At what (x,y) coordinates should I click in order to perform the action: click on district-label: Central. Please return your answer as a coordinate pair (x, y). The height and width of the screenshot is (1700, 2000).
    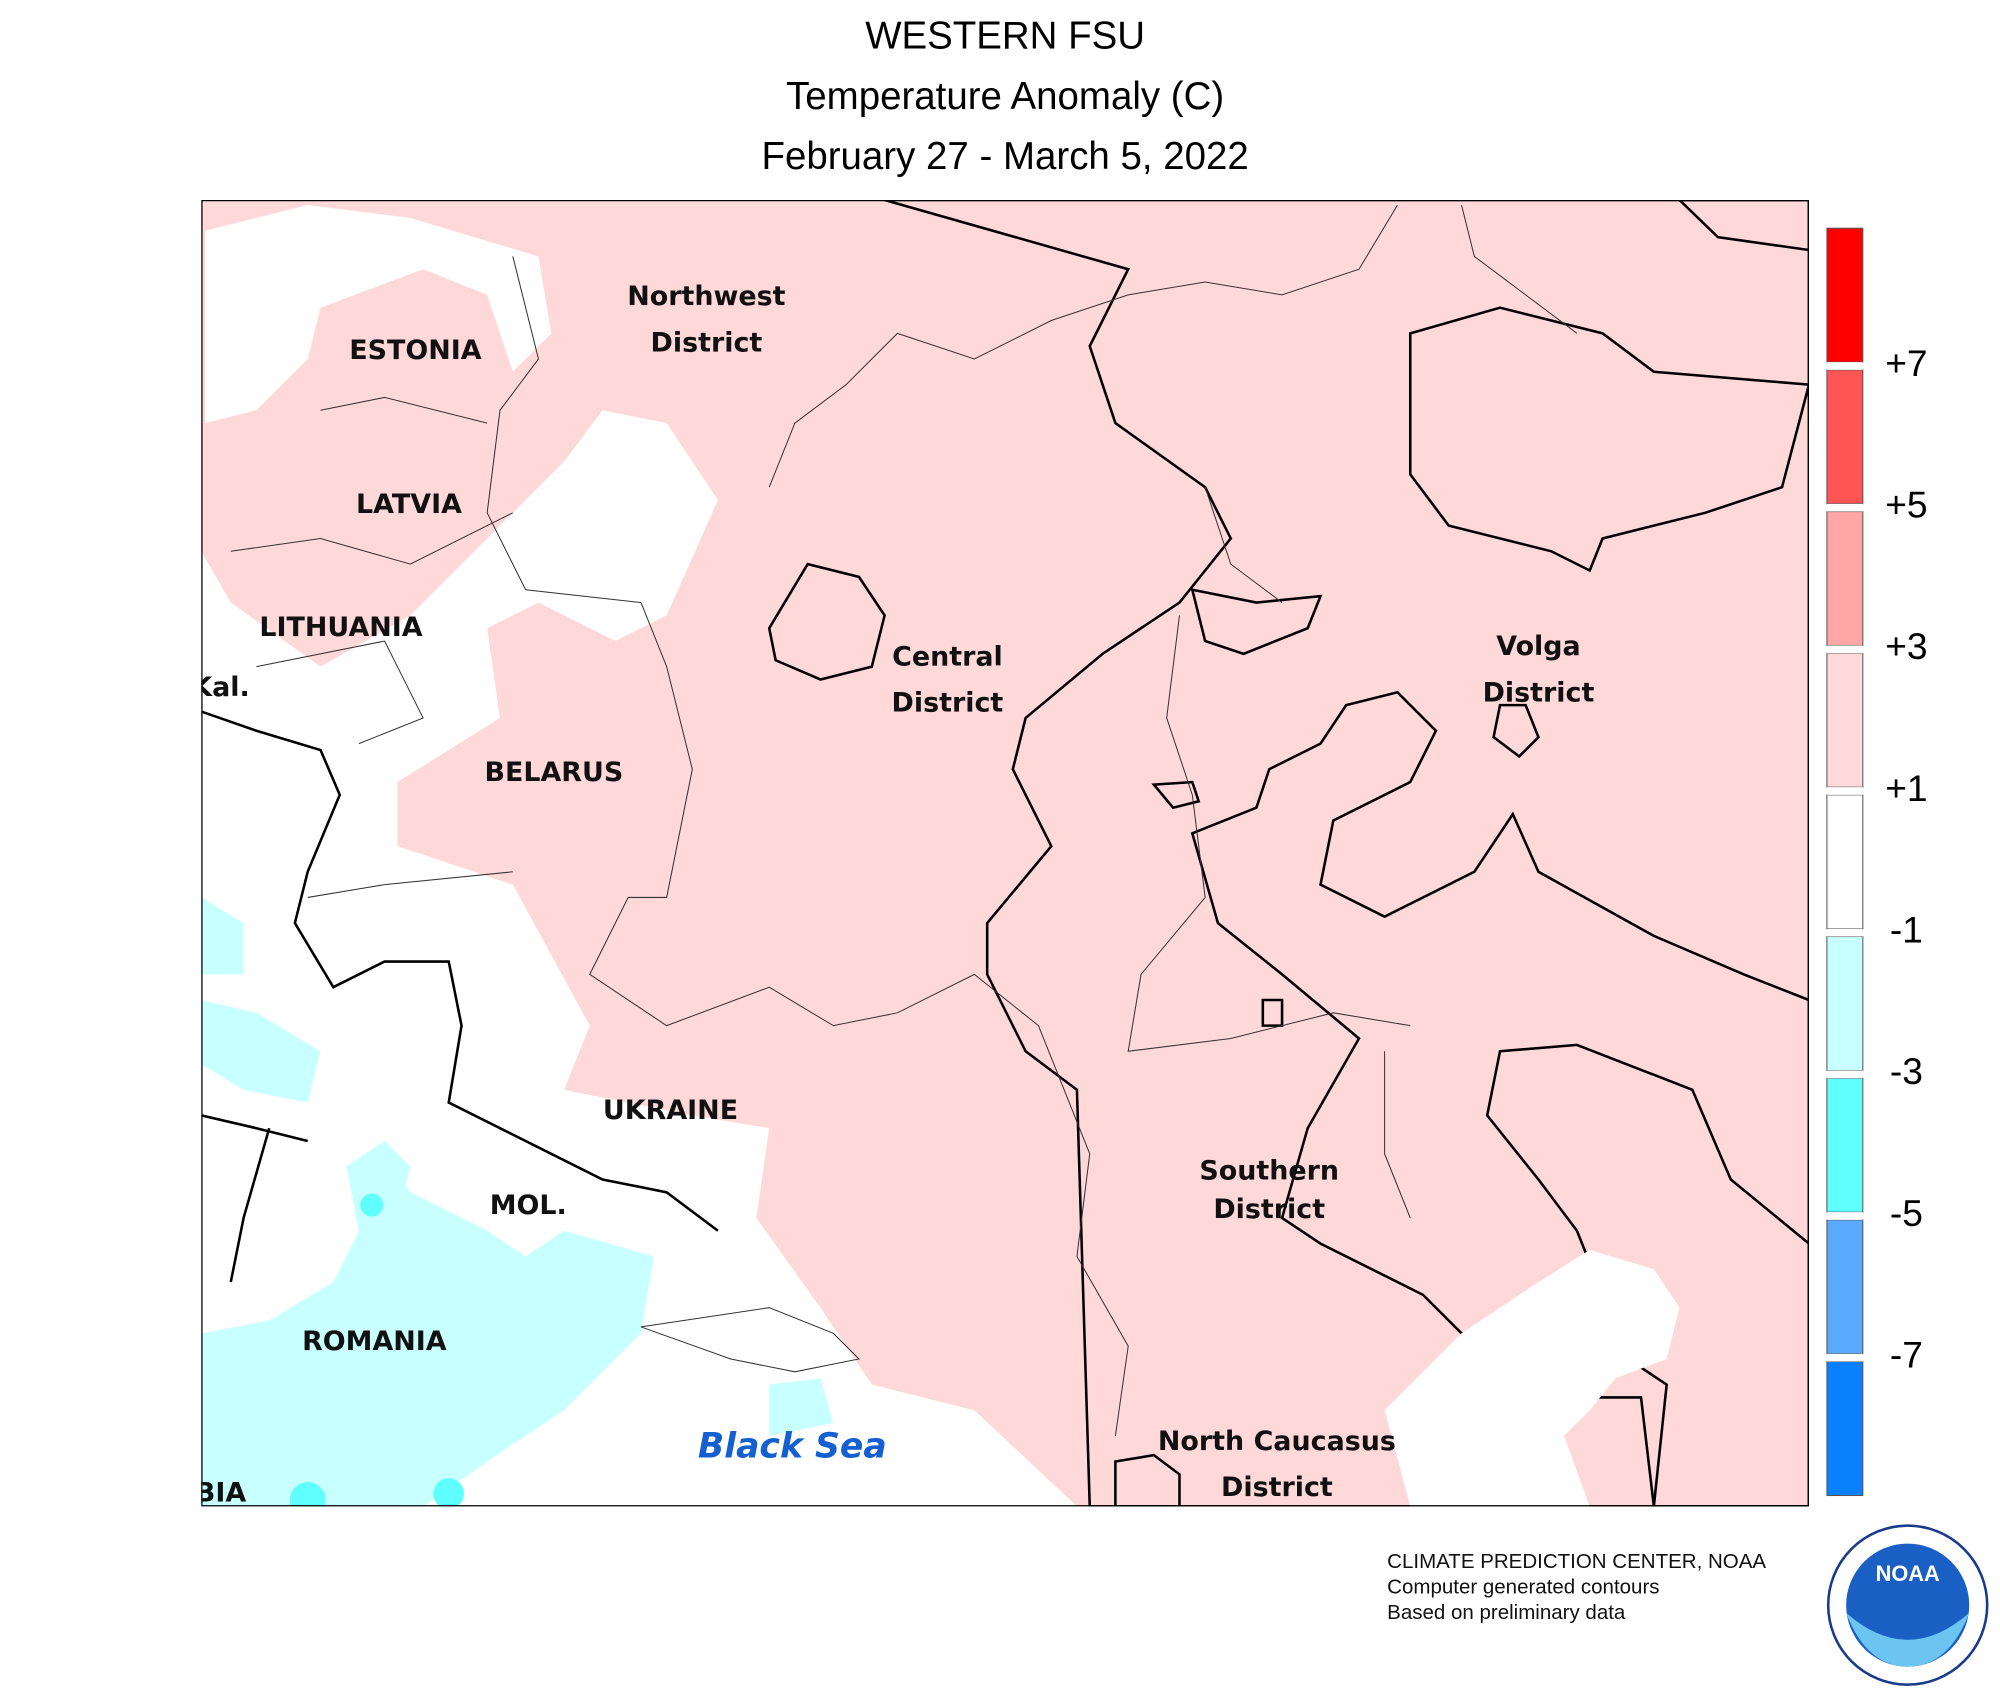
    Looking at the image, I should click on (947, 656).